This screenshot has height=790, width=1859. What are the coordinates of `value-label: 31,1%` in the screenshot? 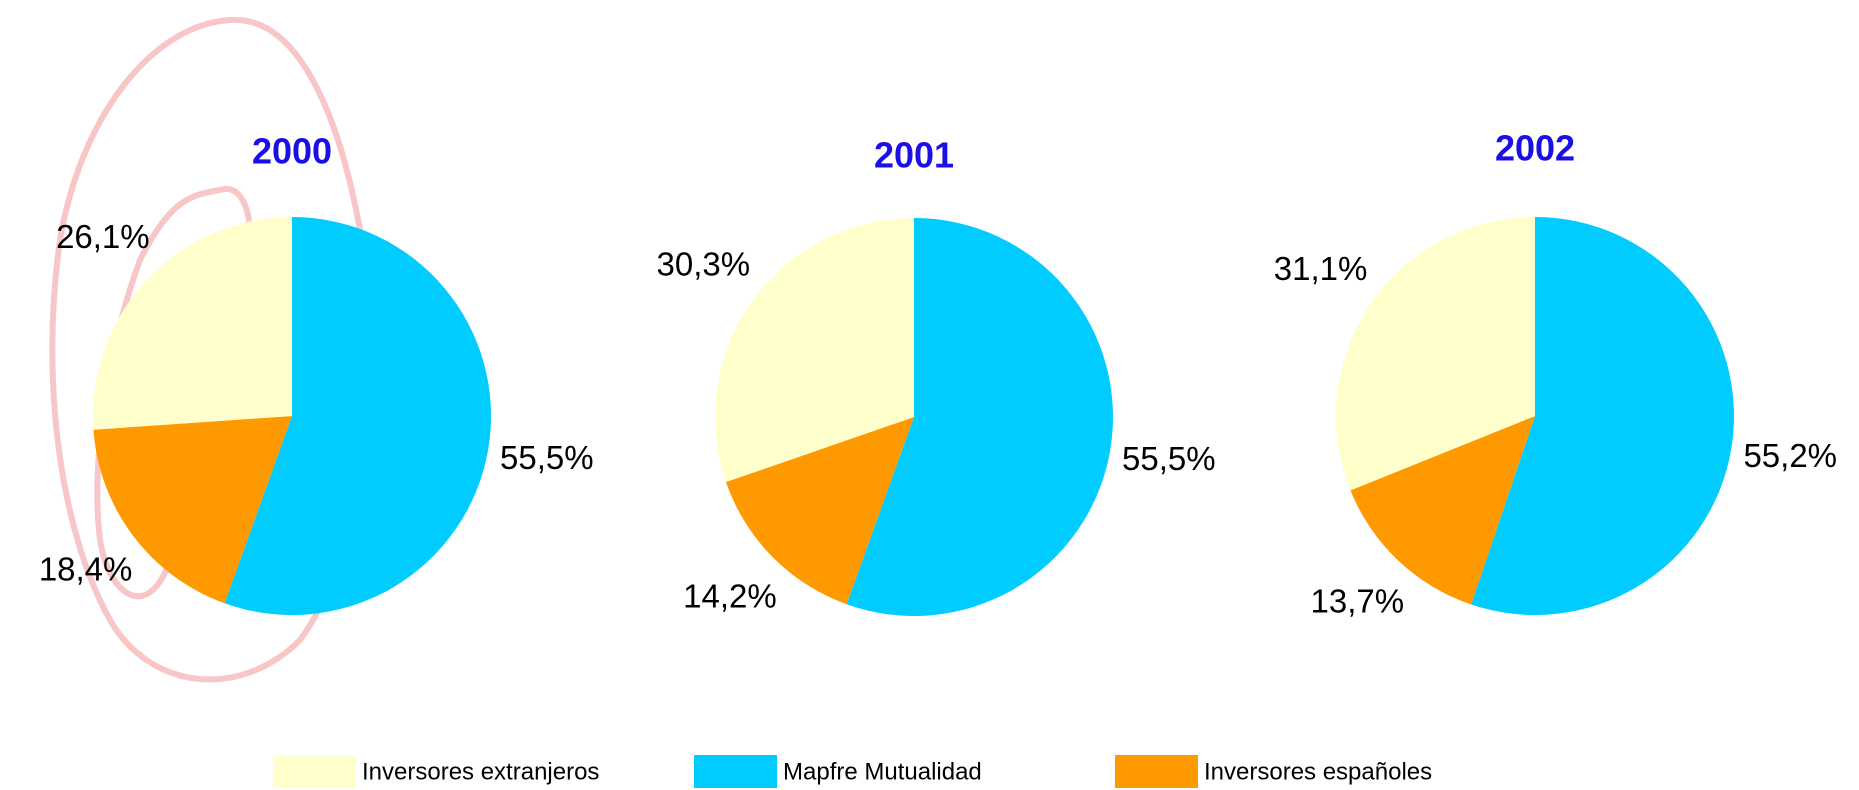 It's located at (1321, 268).